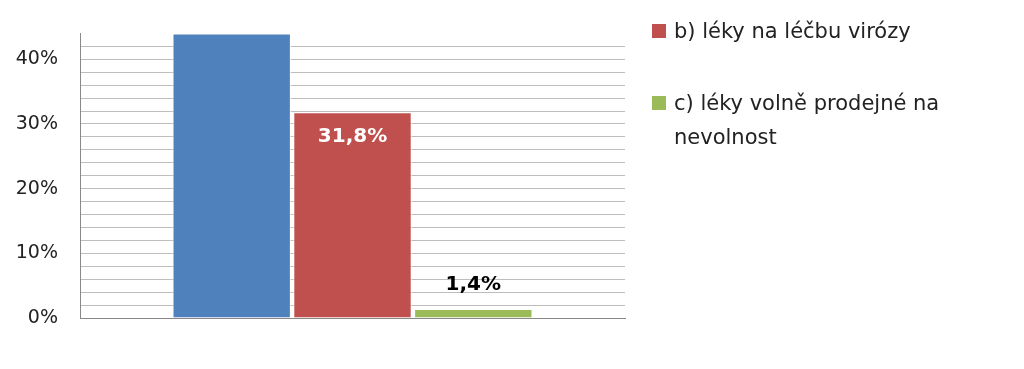 This screenshot has height=369, width=1024. What do you see at coordinates (36, 186) in the screenshot?
I see `y-tick-label: 20%` at bounding box center [36, 186].